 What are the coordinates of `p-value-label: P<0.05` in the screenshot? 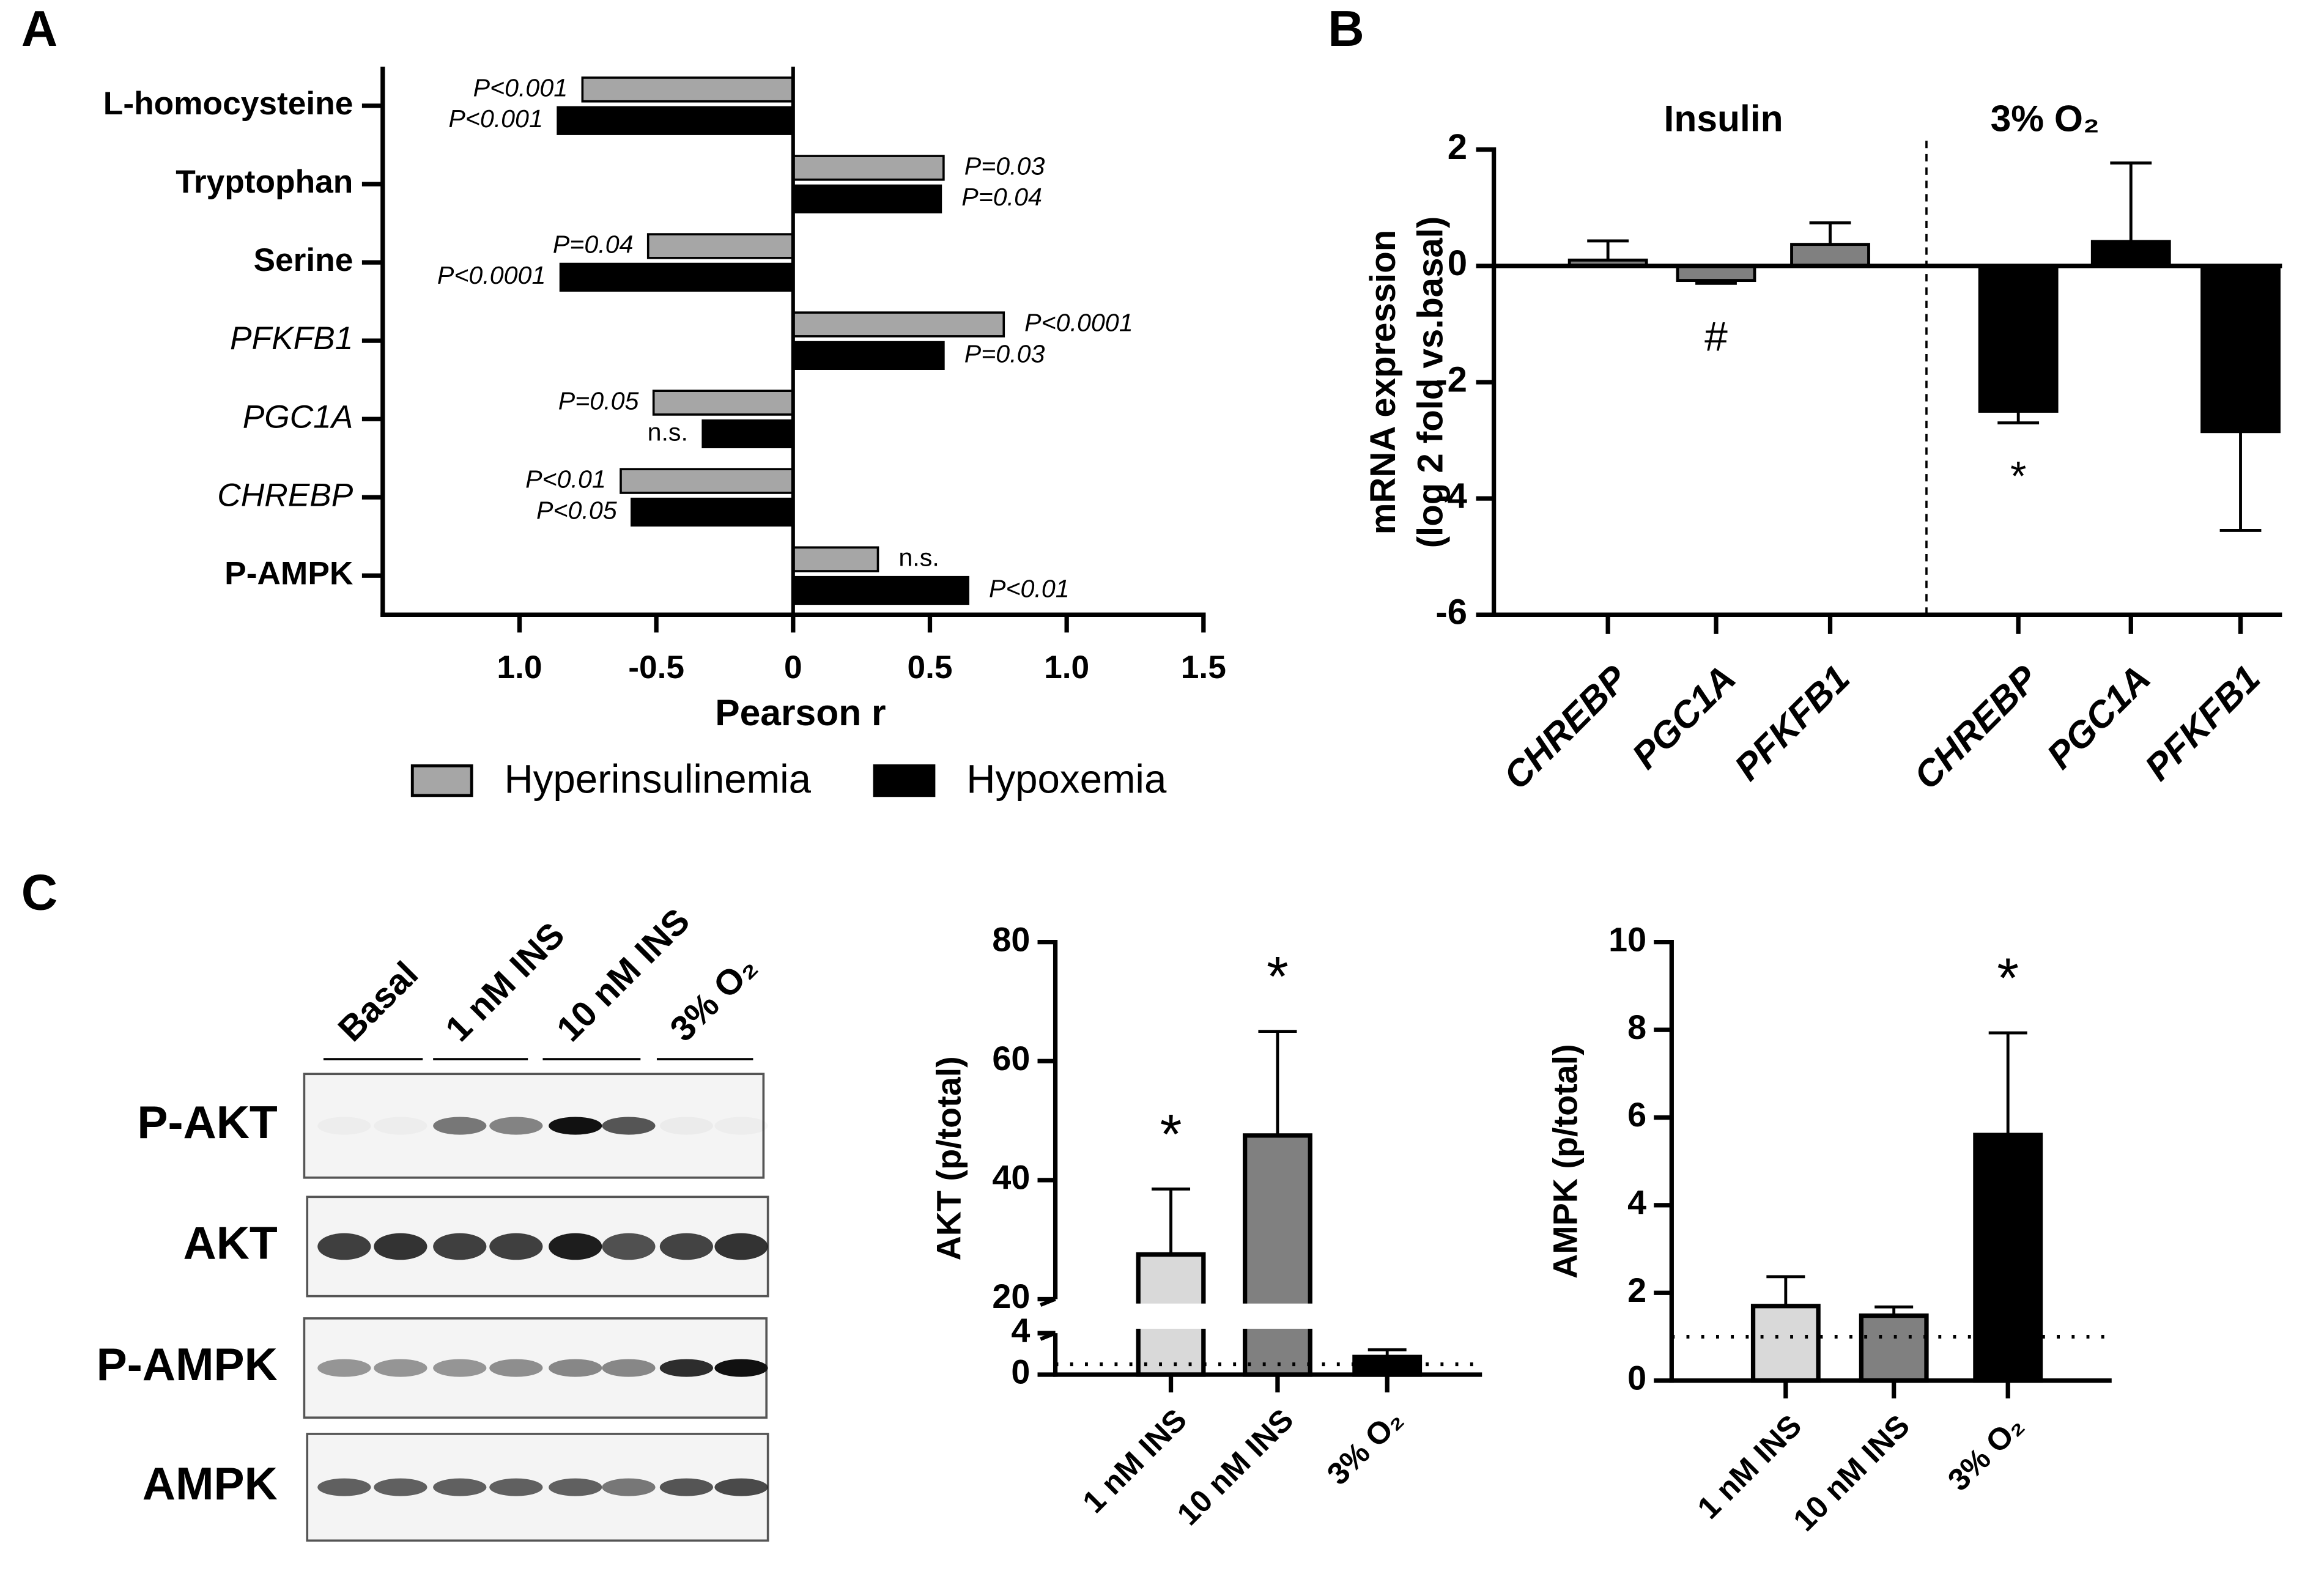 It's located at (576, 510).